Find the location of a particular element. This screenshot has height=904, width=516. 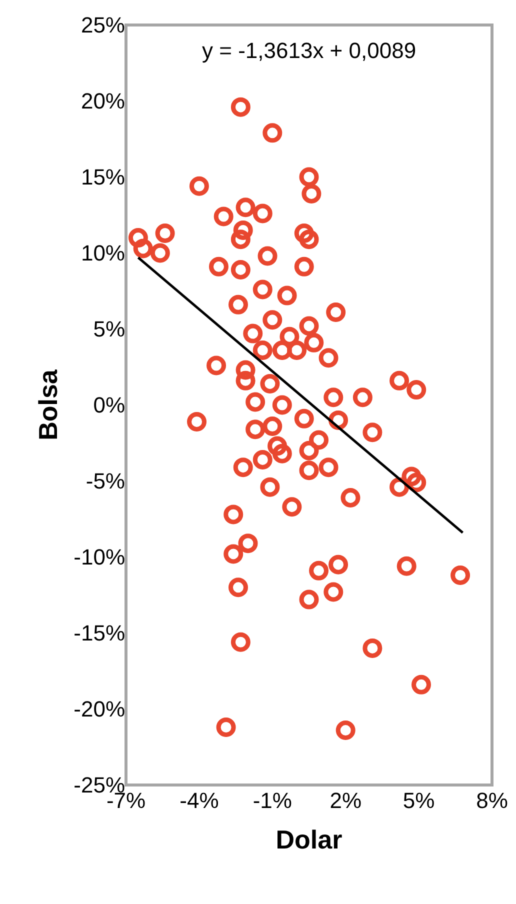

y-tick-label: 20% is located at coordinates (102, 101).